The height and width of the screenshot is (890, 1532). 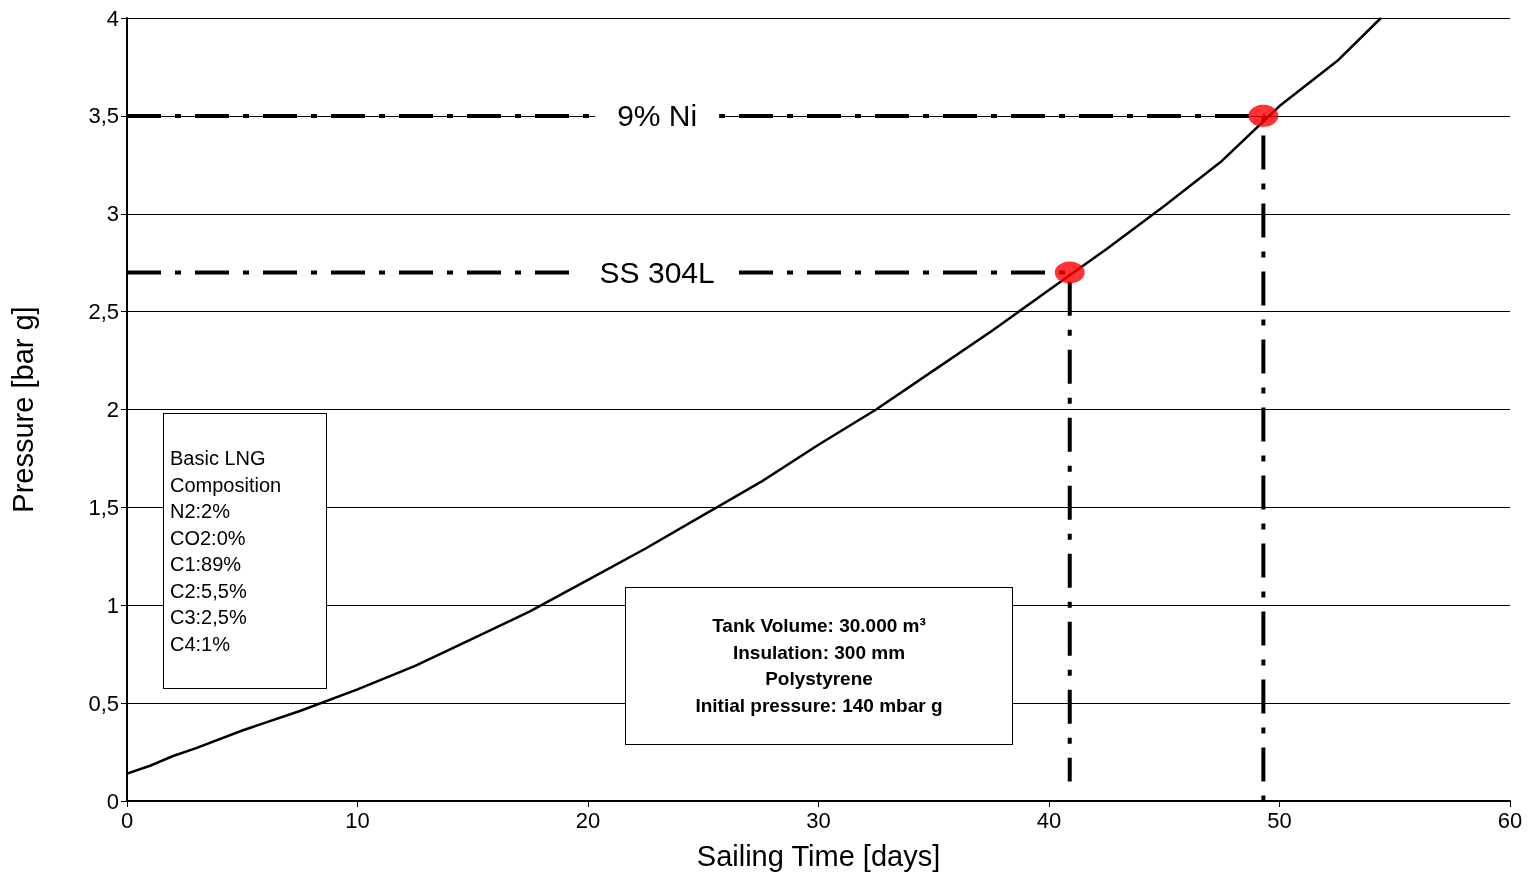 I want to click on x-tick-label: 60, so click(x=1510, y=820).